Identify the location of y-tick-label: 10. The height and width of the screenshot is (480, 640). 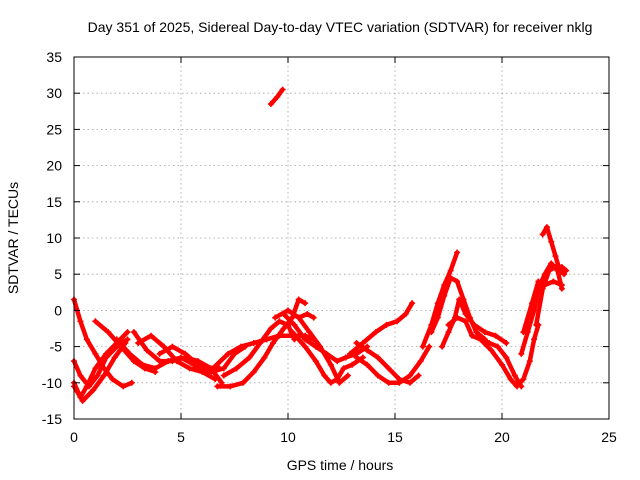
(54, 238).